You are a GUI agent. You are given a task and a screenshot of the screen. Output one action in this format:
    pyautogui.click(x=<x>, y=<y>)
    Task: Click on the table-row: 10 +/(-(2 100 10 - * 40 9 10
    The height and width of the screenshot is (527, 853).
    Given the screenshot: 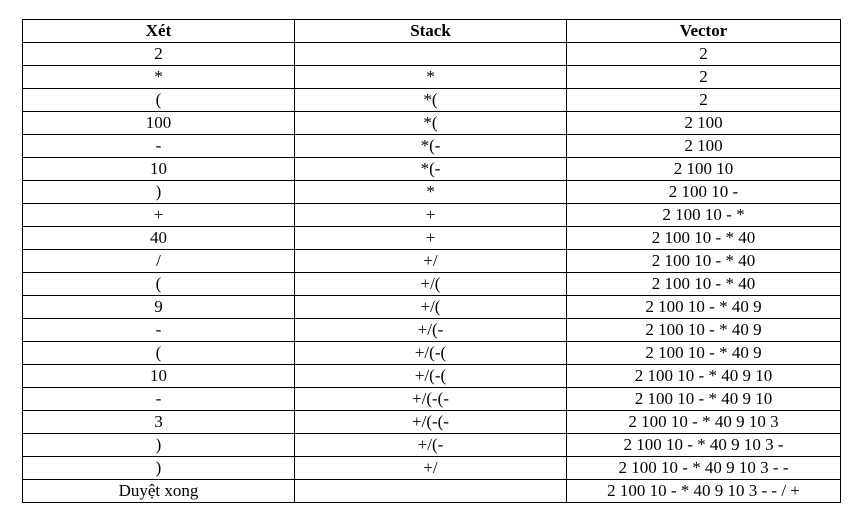 What is the action you would take?
    pyautogui.click(x=431, y=376)
    